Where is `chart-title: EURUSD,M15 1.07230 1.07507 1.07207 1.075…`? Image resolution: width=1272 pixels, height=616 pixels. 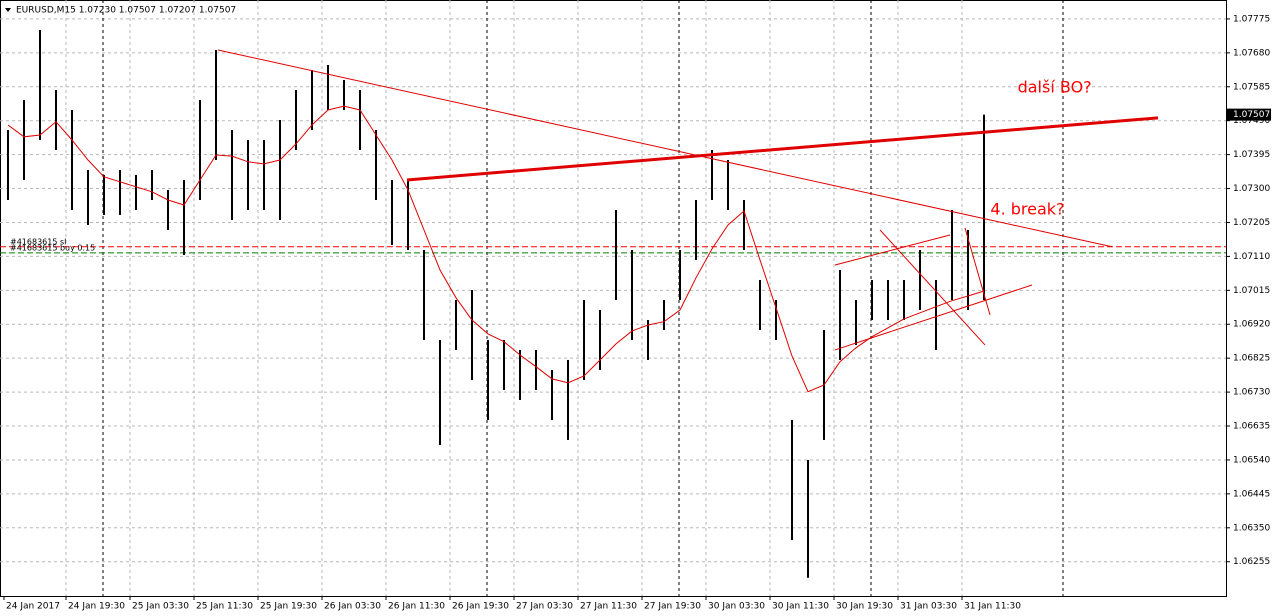
chart-title: EURUSD,M15 1.07230 1.07507 1.07207 1.075… is located at coordinates (126, 11).